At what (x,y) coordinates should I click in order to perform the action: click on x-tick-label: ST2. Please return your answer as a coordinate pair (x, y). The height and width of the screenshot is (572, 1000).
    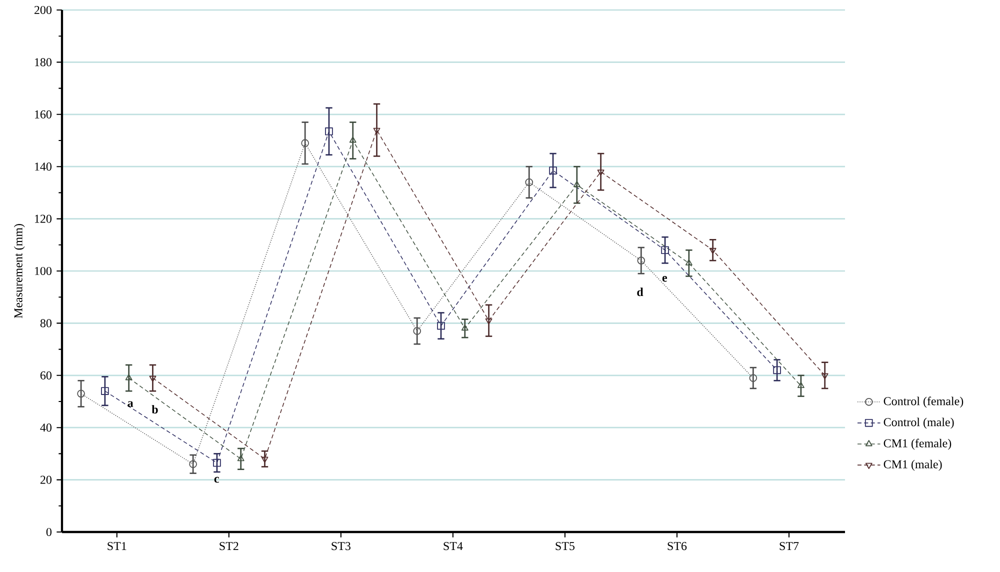
    Looking at the image, I should click on (229, 546).